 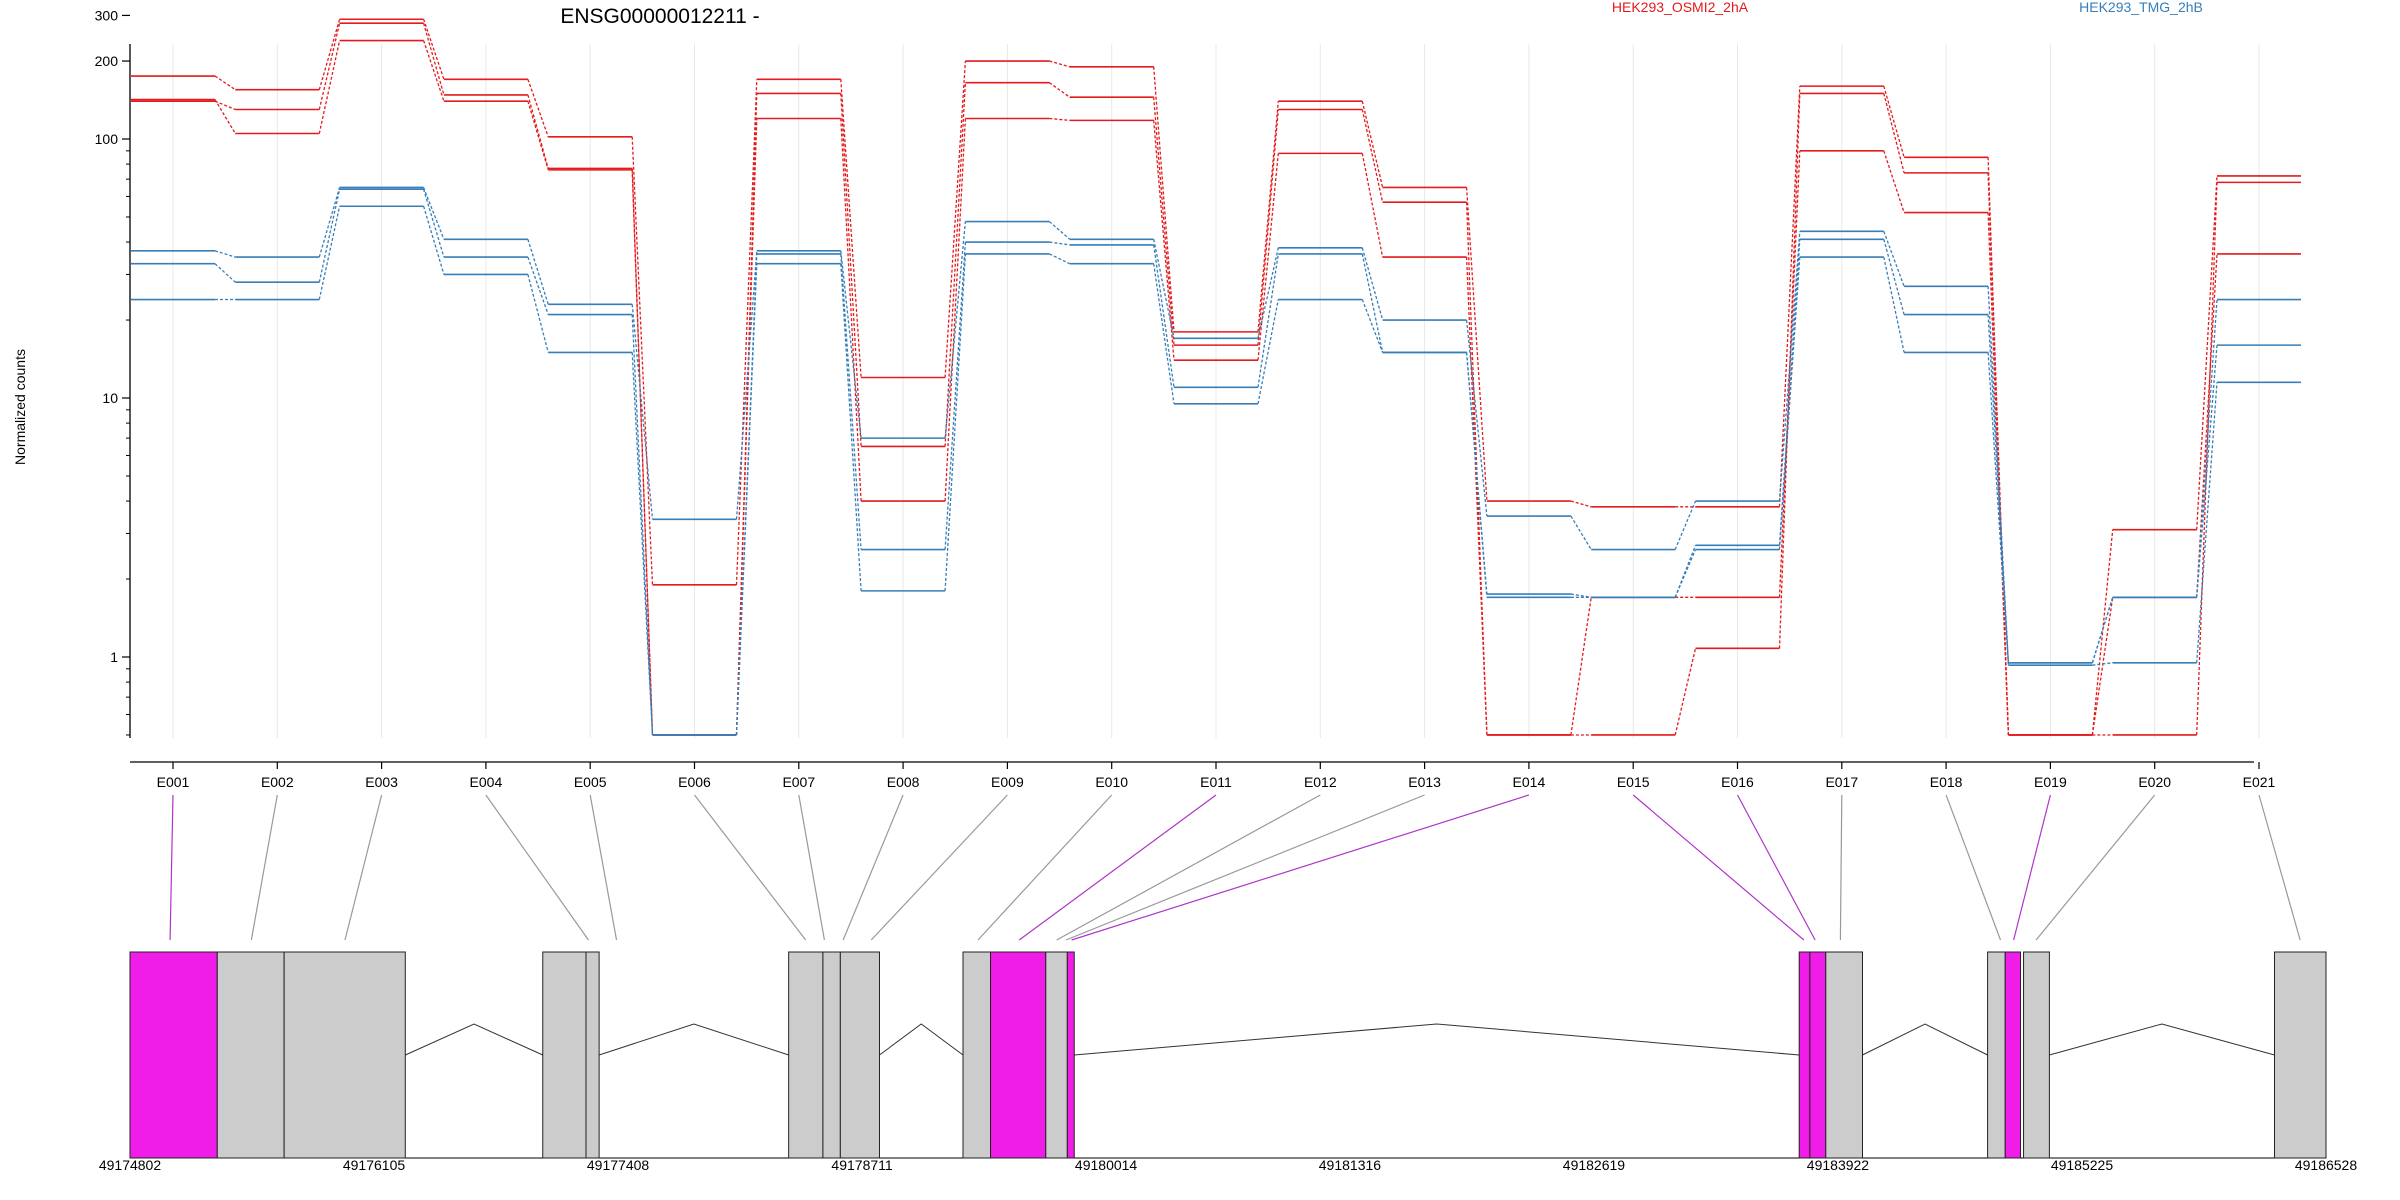 I want to click on exon-e001, so click(x=173, y=1055).